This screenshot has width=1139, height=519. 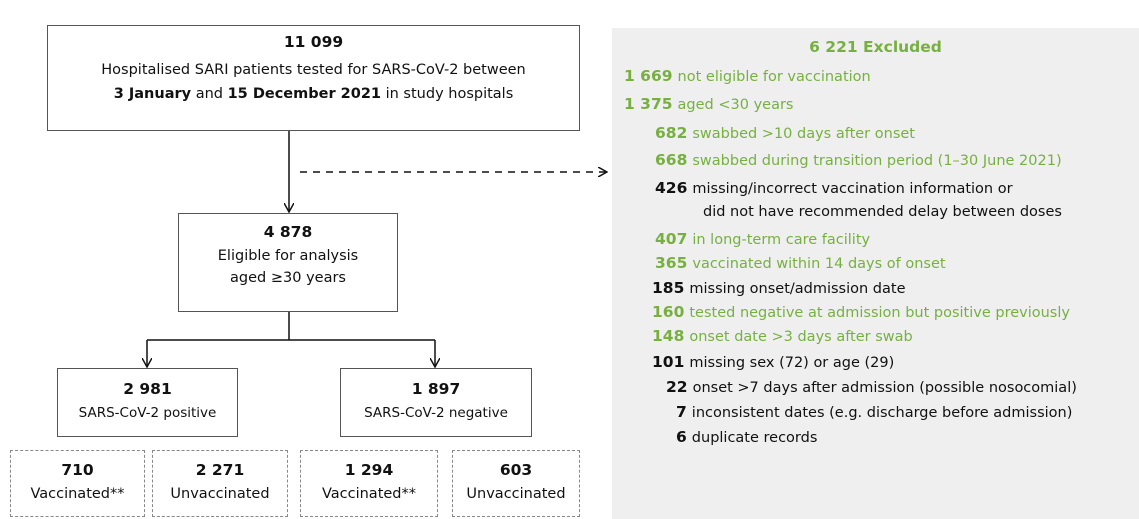 I want to click on excluded-reason: not eligible for vaccination, so click(x=774, y=77).